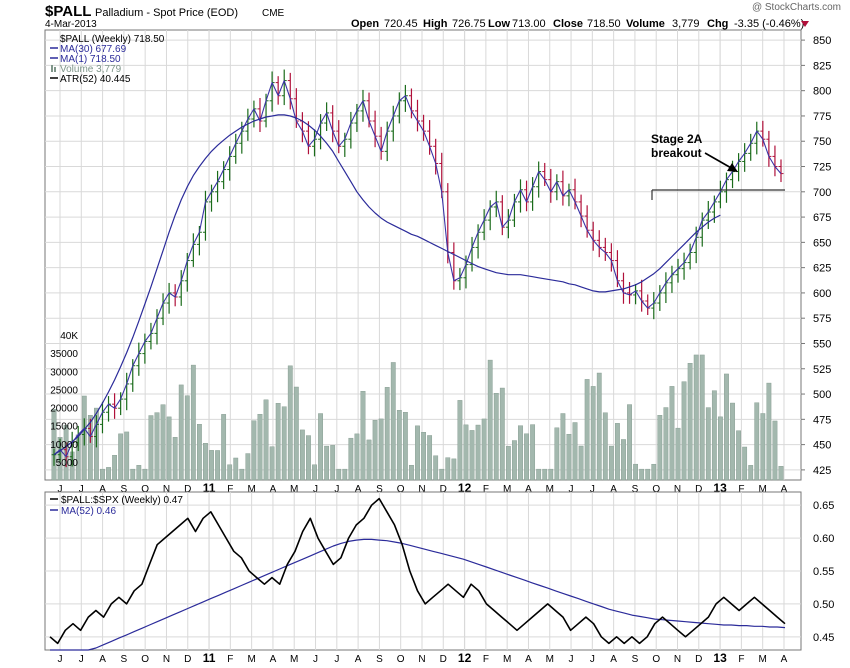  Describe the element at coordinates (499, 24) in the screenshot. I see `low-label: Low` at that location.